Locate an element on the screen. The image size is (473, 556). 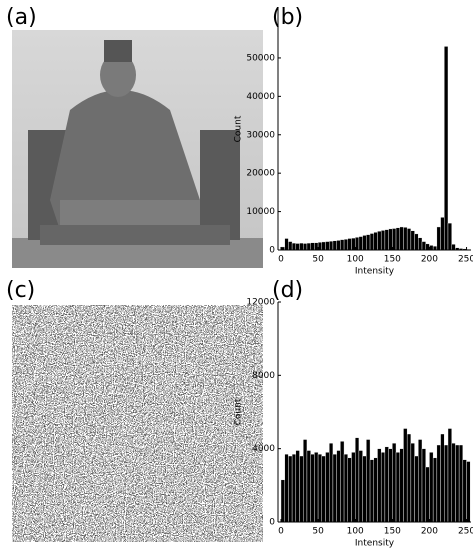
y-tick-label: 50000 is located at coordinates (260, 58).